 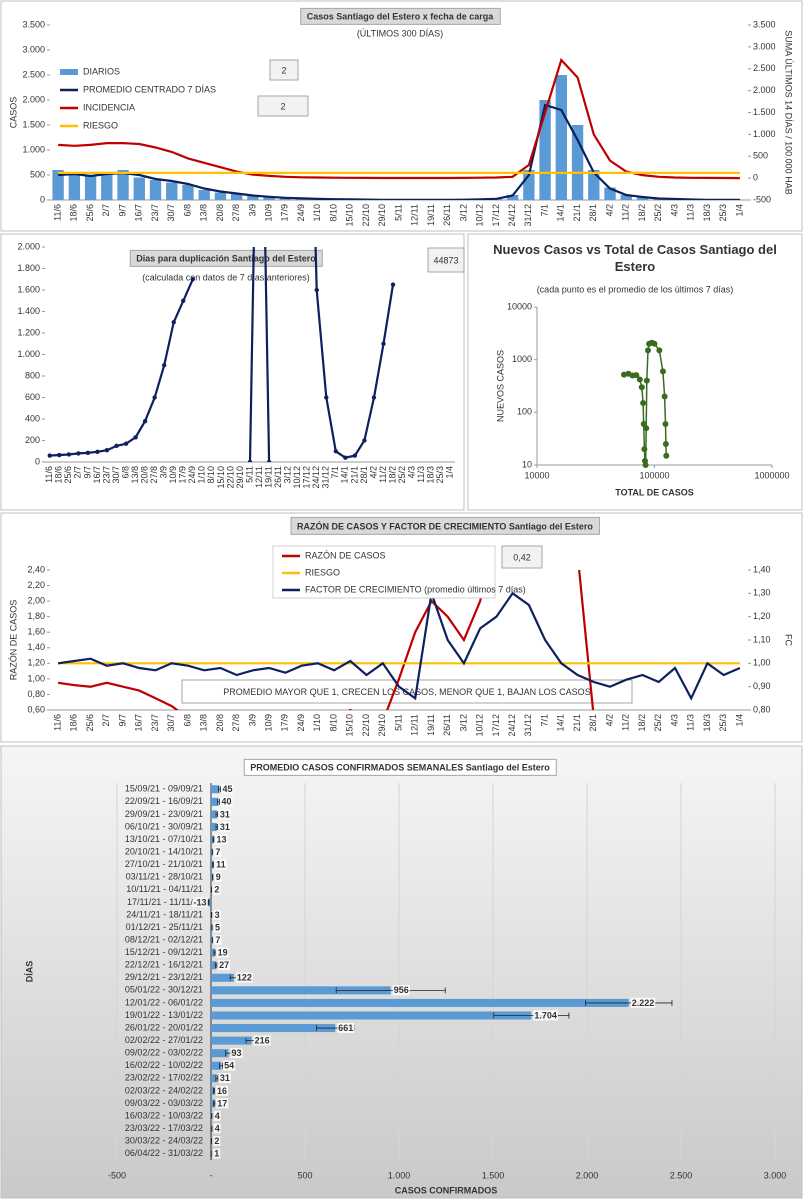 I want to click on x-tick-label: 21/1, so click(x=354, y=475).